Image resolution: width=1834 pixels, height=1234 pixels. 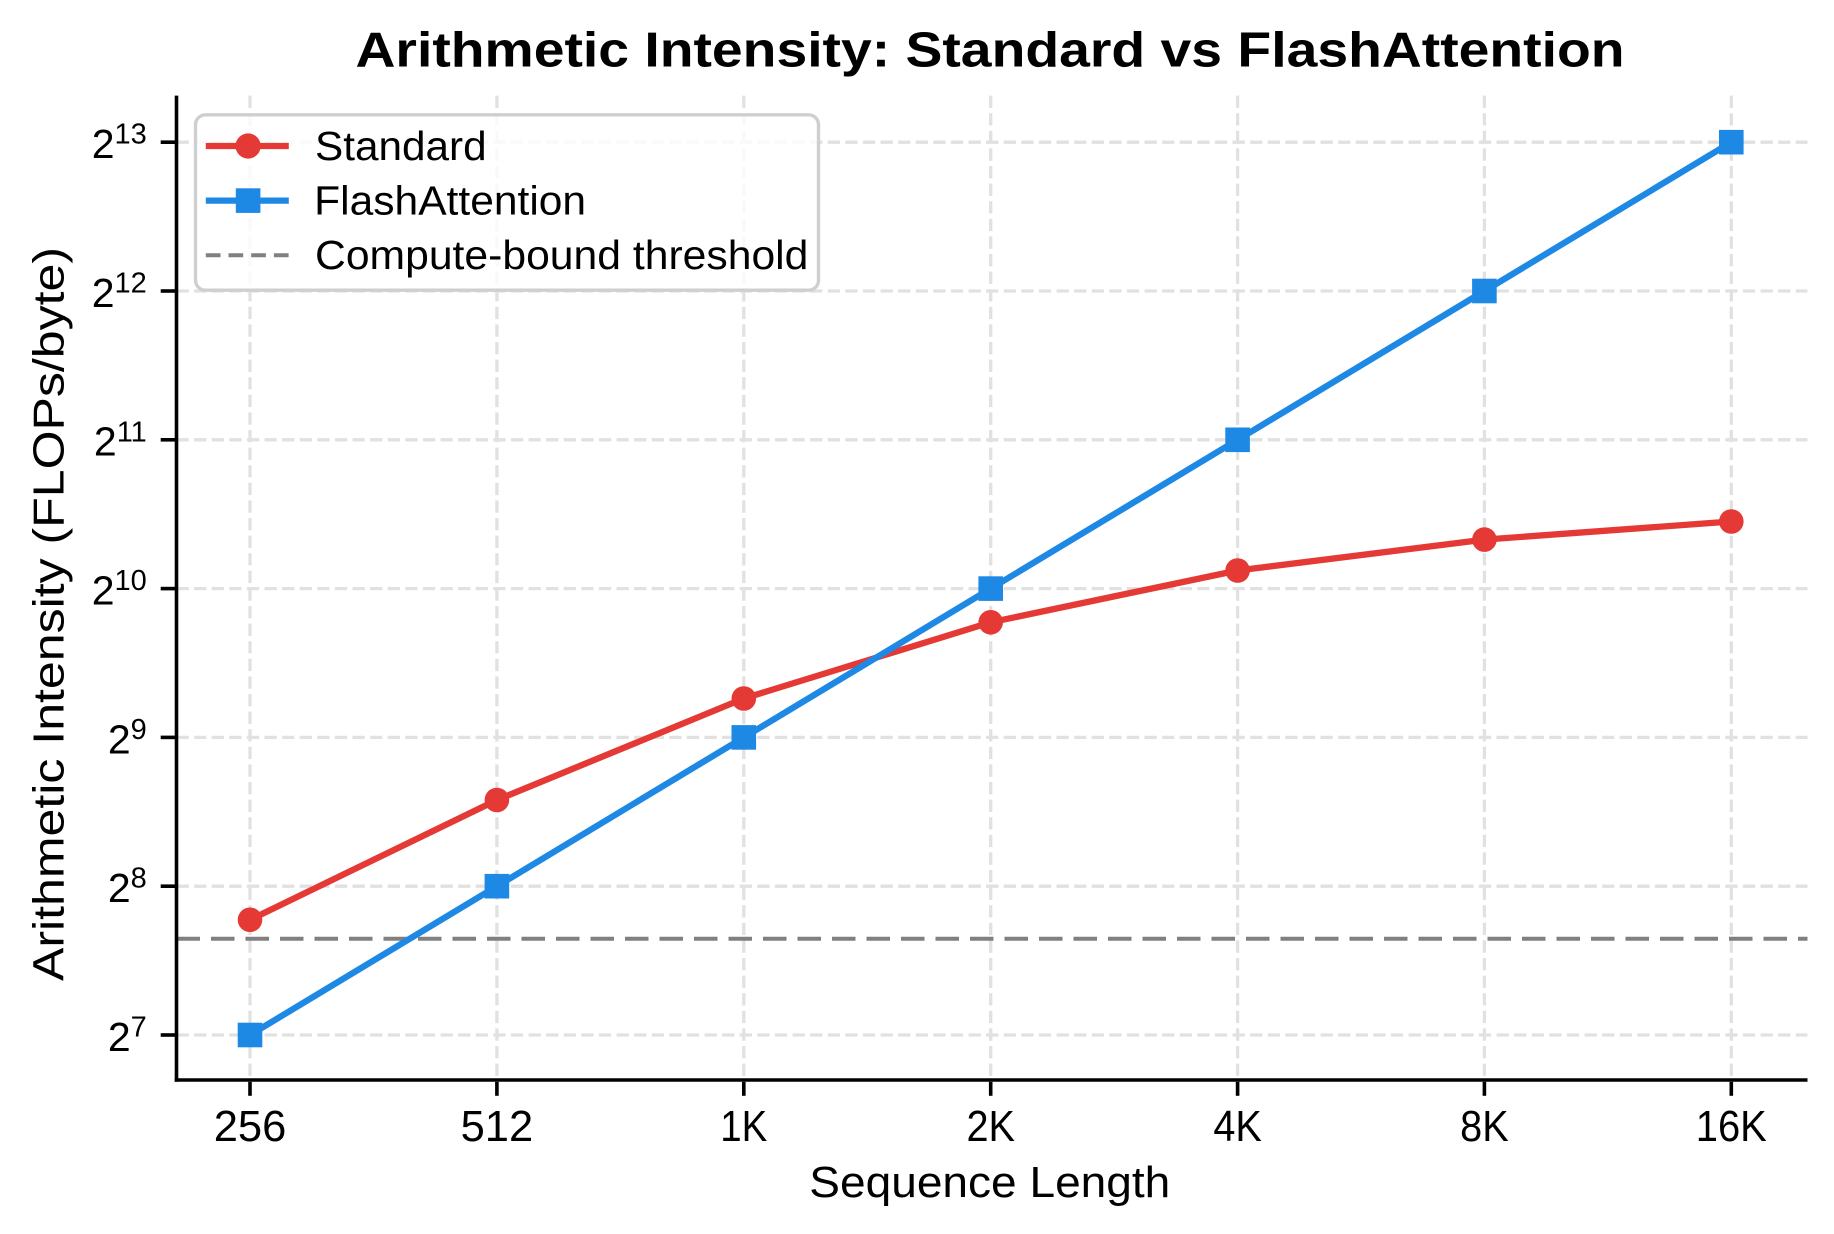 I want to click on svg-text: 27, so click(x=127, y=1036).